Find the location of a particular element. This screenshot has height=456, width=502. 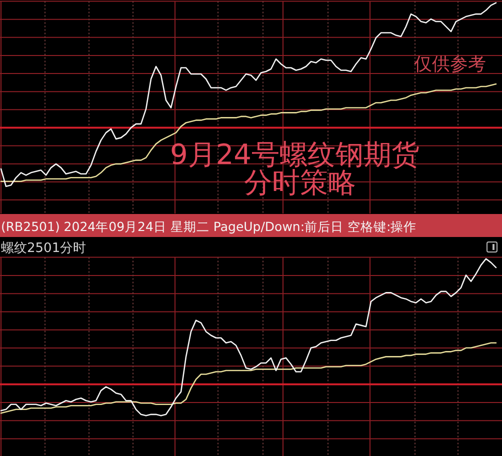

annotation: (RB2501) 2024年09月24日 星期二 PageUp/Down:前后日 空格键:操作 is located at coordinates (251, 225).